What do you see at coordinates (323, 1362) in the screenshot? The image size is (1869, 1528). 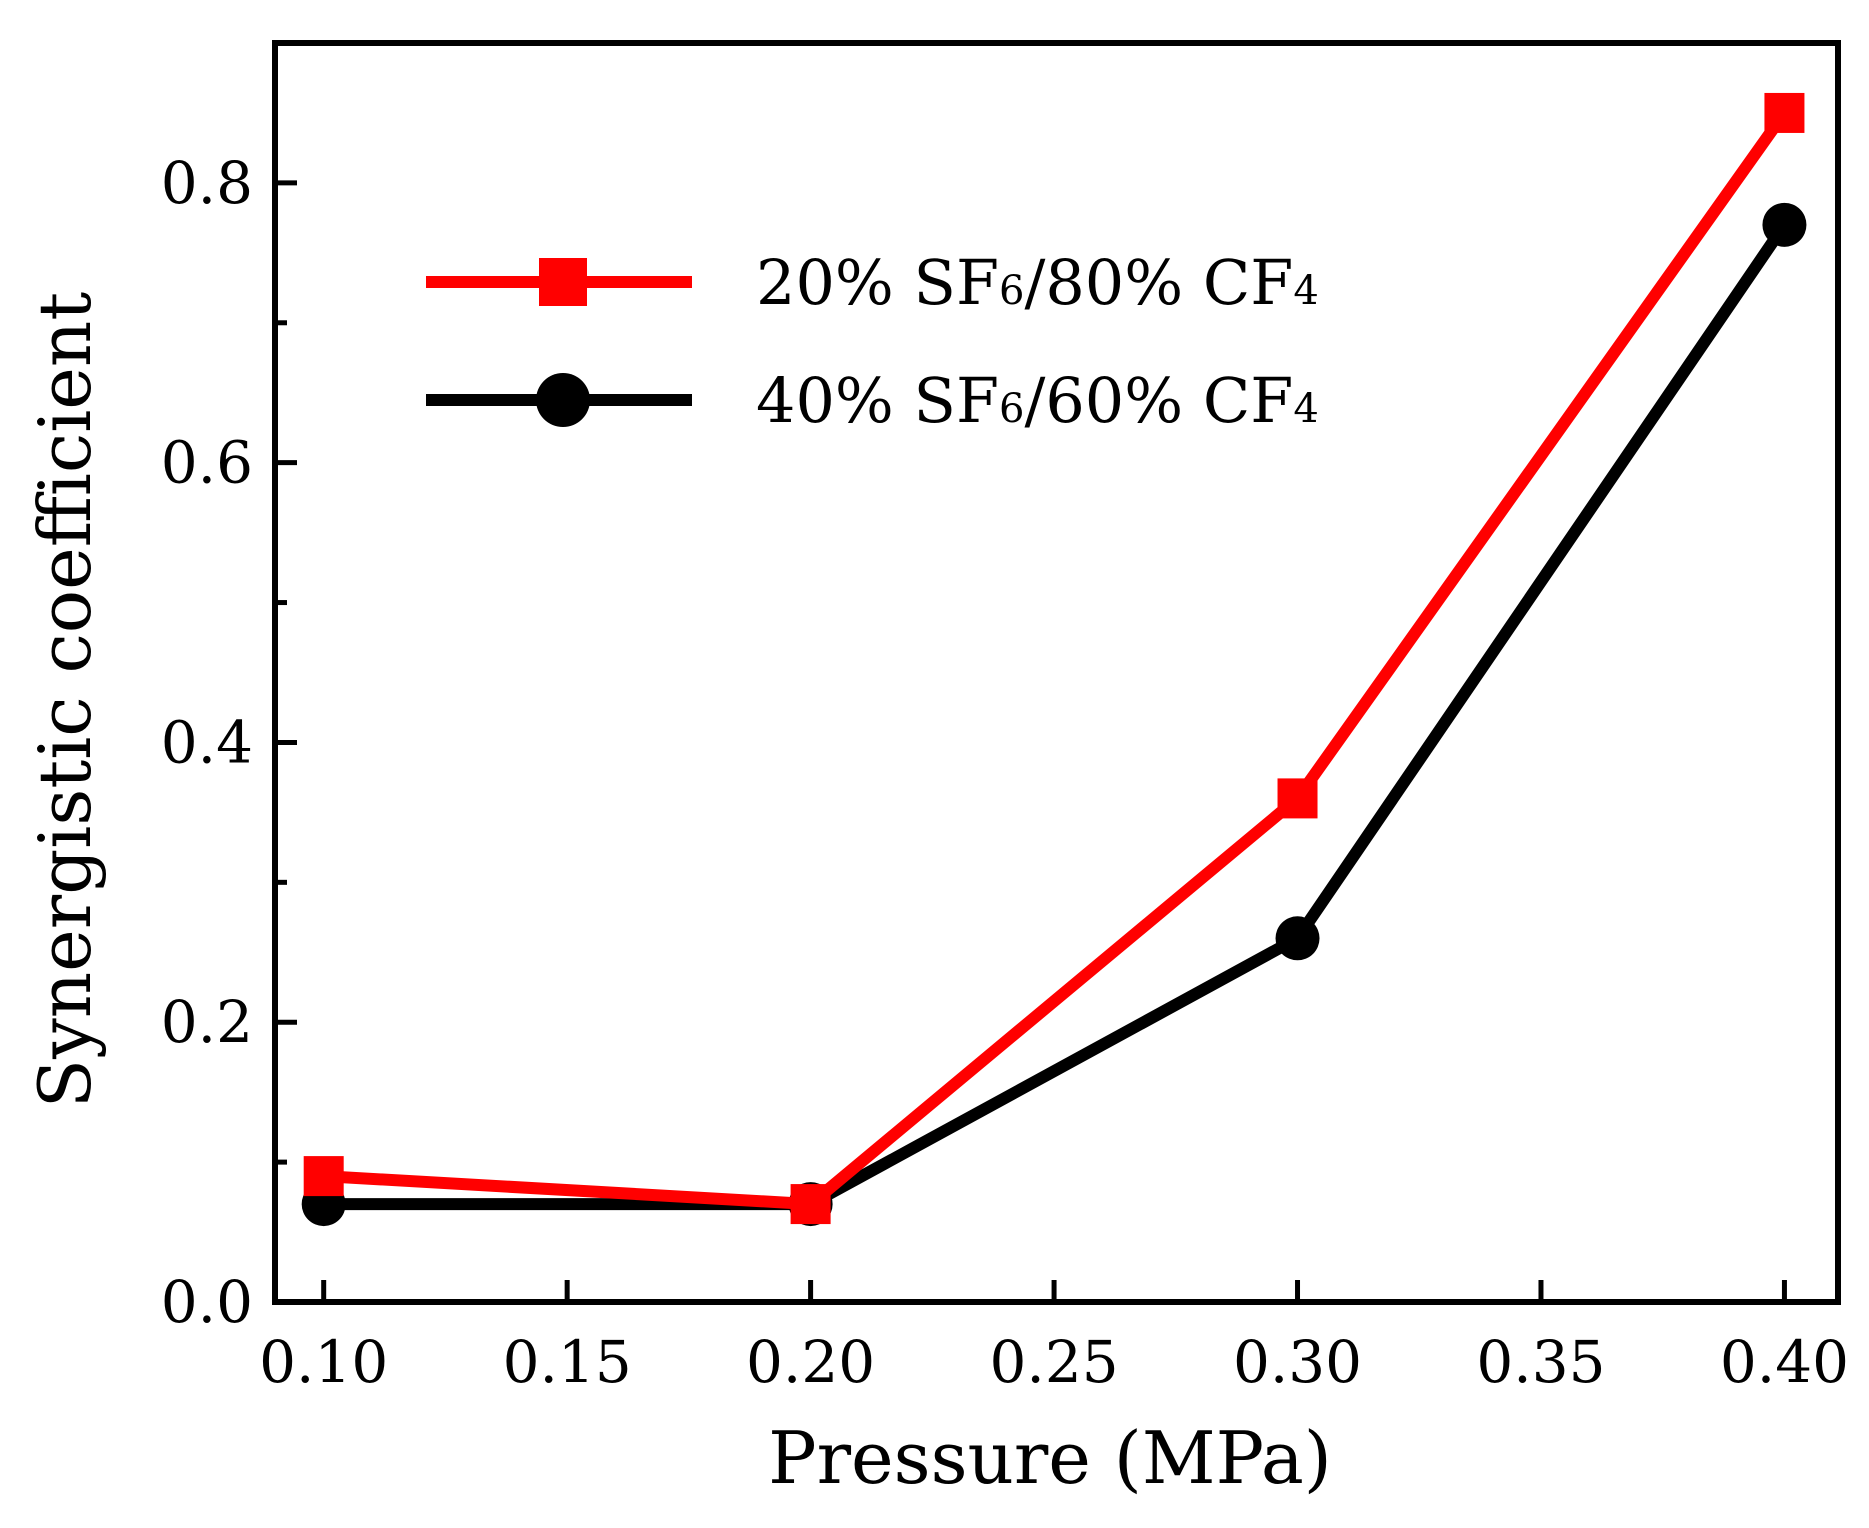 I see `x-tick-label: 0.10` at bounding box center [323, 1362].